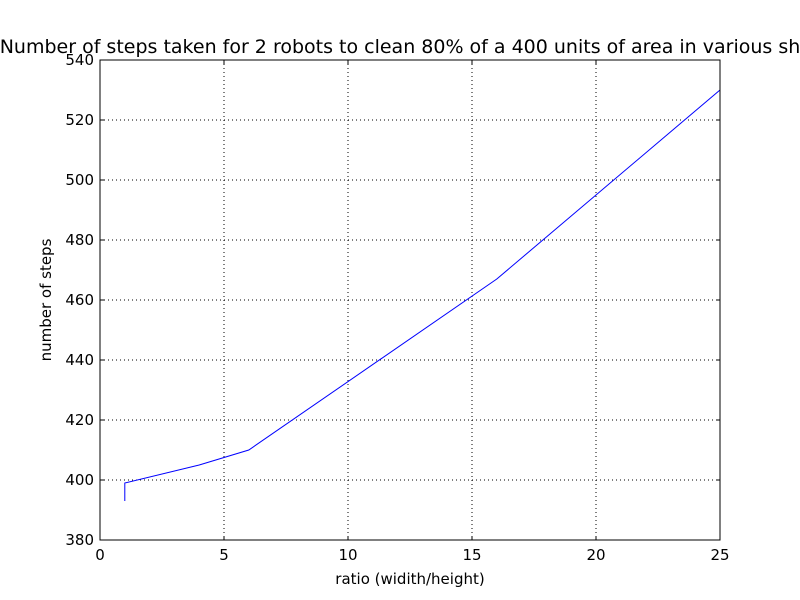 Image resolution: width=800 pixels, height=600 pixels. What do you see at coordinates (79, 420) in the screenshot?
I see `y-tick-label: 420` at bounding box center [79, 420].